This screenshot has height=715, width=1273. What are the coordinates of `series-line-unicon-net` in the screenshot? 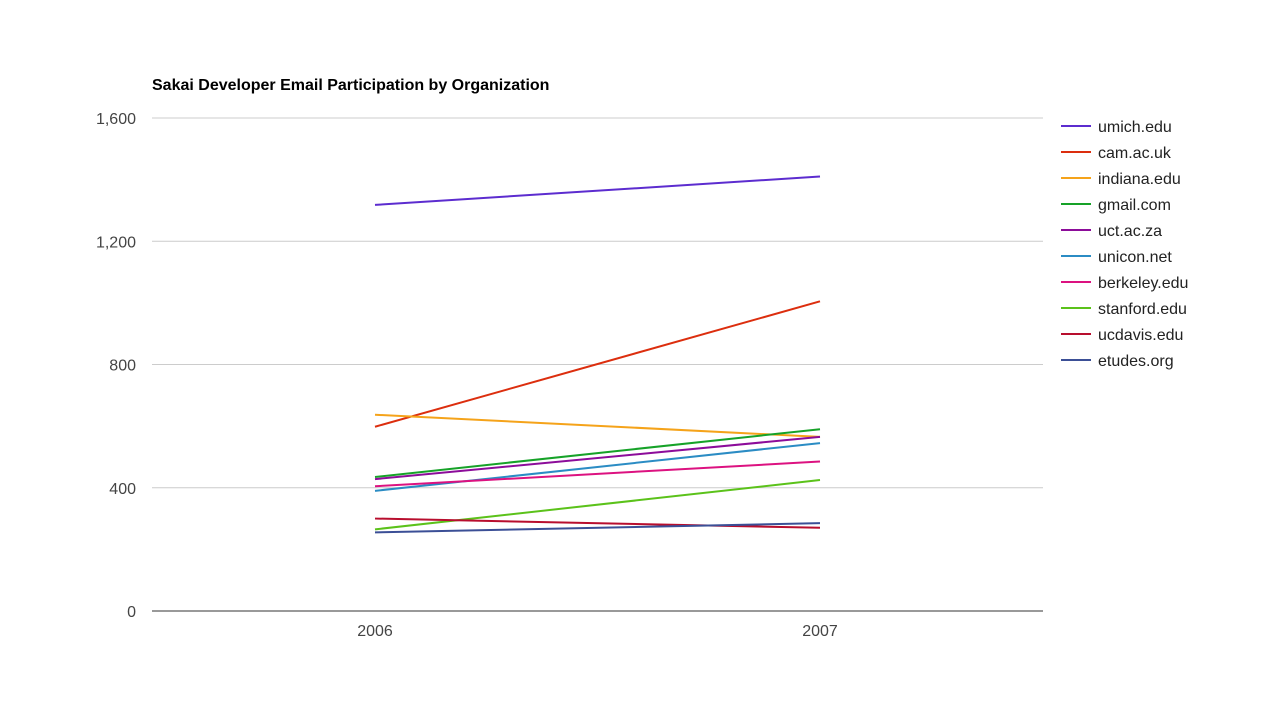 It's located at (597, 467).